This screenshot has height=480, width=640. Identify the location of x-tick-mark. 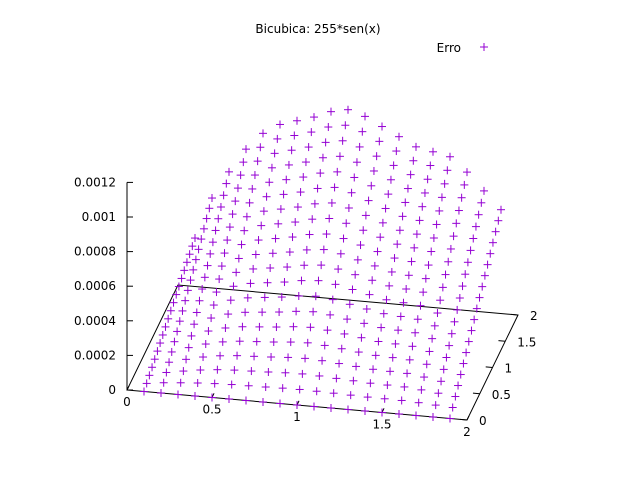
(468, 418).